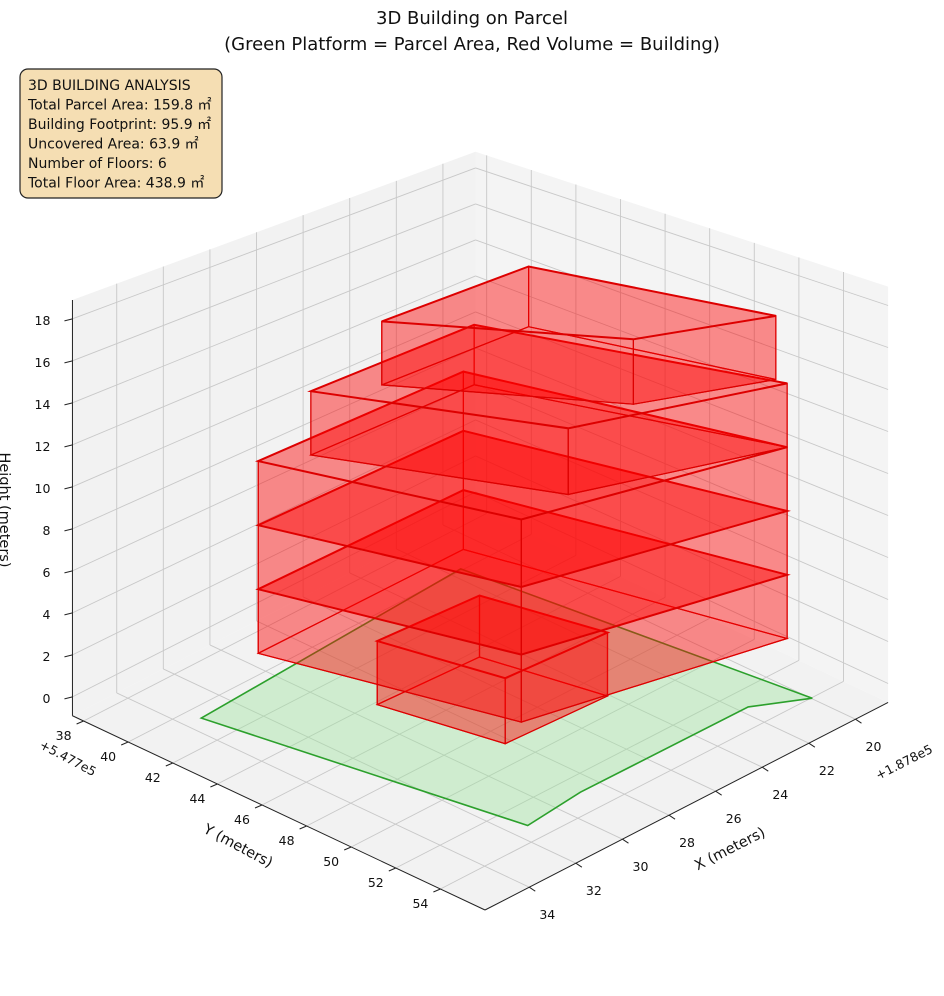 The height and width of the screenshot is (996, 944). I want to click on chart-title: 3D Building on Parcel, so click(472, 18).